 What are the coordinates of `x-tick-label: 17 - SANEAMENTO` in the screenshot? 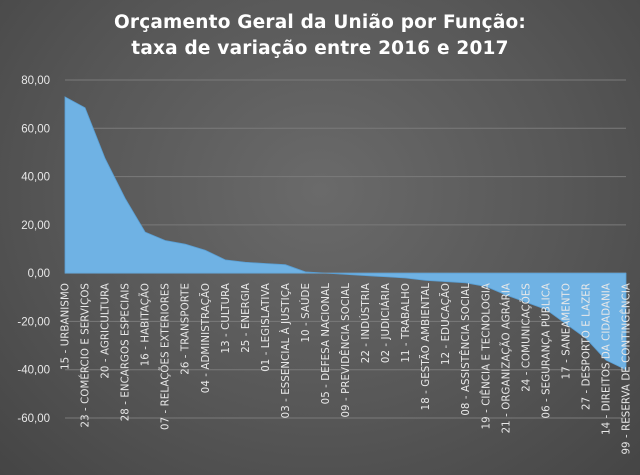 It's located at (566, 331).